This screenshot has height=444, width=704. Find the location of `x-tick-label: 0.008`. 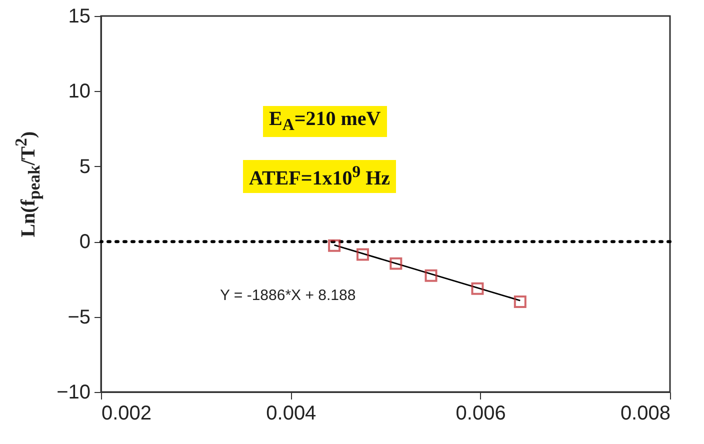

x-tick-label: 0.008 is located at coordinates (645, 413).